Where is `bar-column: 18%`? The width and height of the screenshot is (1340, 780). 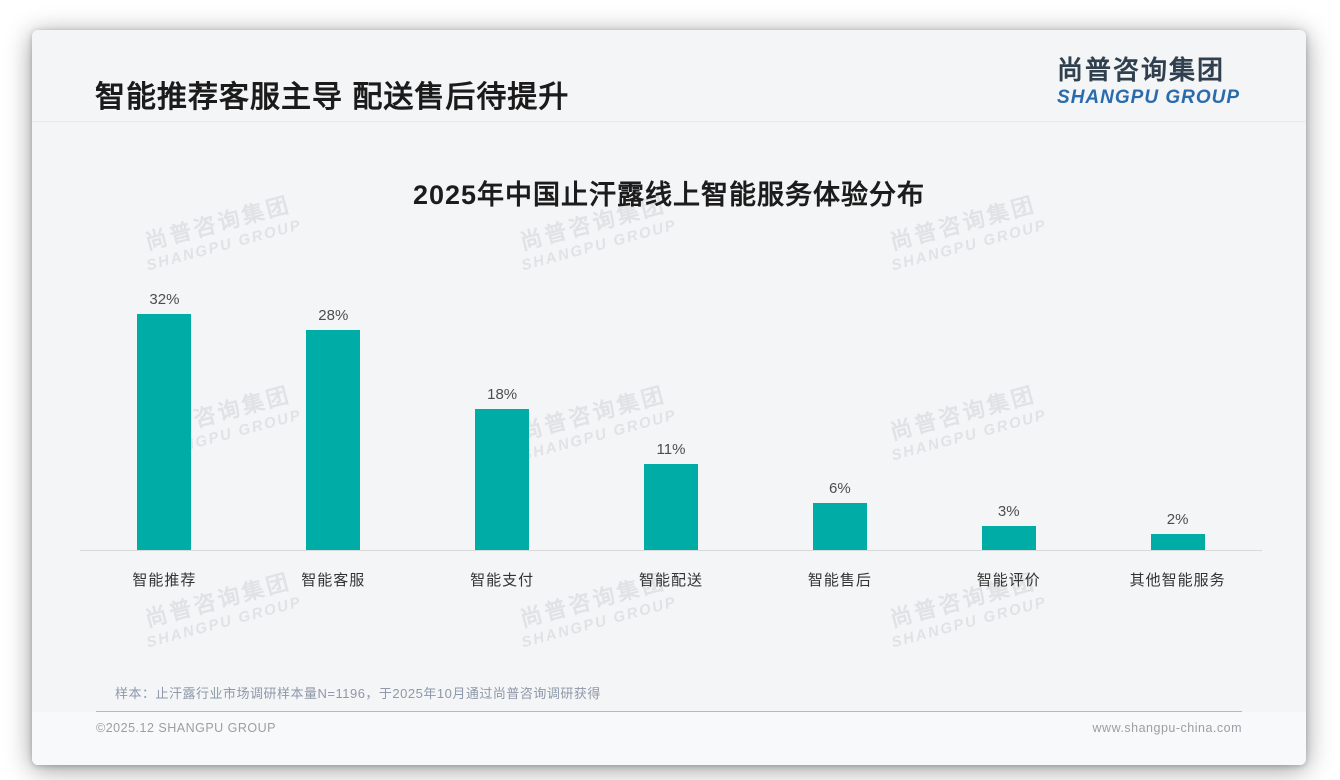
bar-column: 18% is located at coordinates (502, 420).